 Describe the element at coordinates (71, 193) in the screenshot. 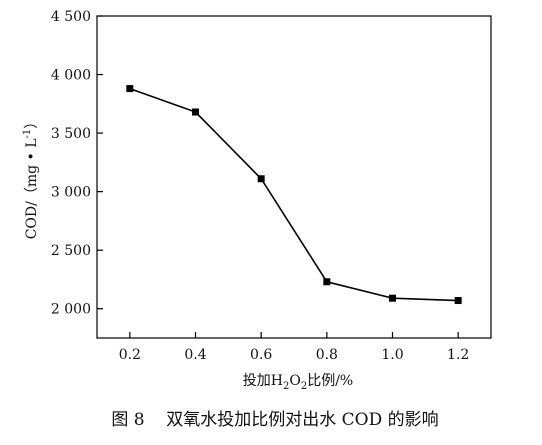

I see `y-tick-label: 3 000` at that location.